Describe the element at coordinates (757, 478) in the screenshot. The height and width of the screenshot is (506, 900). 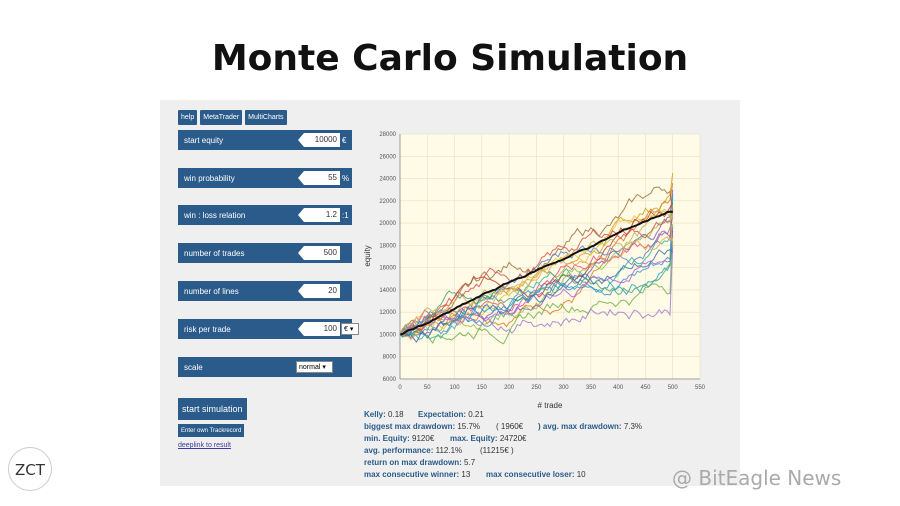
I see `bitEagle-watermark: @ BitEagle News` at that location.